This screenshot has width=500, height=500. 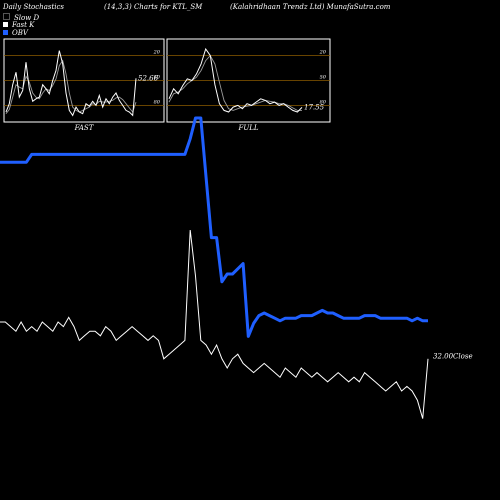 I want to click on chart-title: Daily Stochastics, so click(x=34, y=7).